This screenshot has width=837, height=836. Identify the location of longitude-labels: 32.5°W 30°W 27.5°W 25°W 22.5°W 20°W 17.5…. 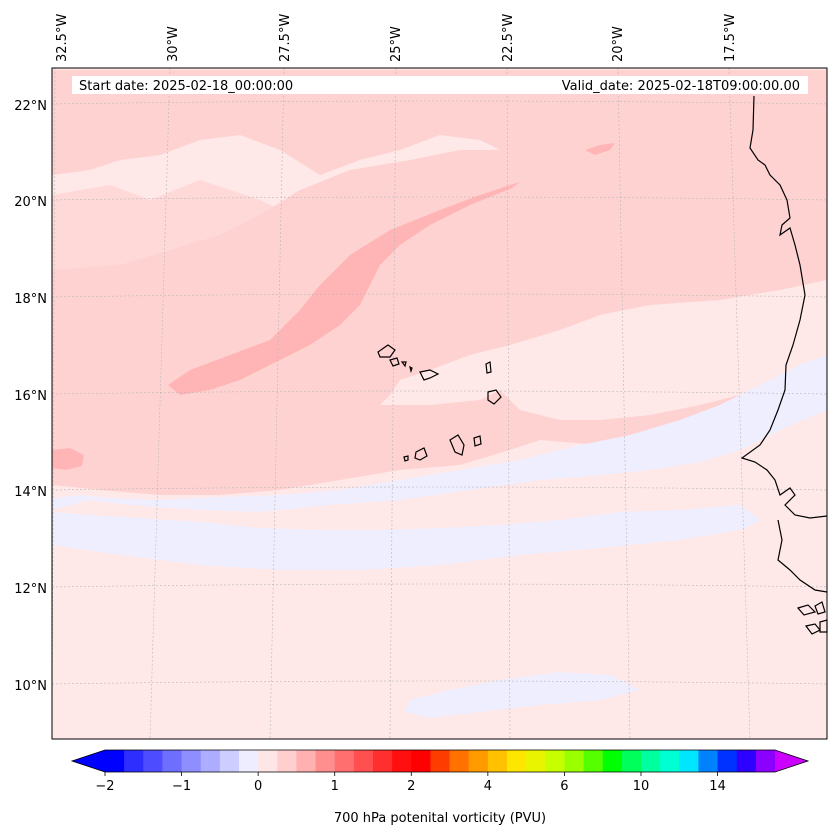
(396, 38).